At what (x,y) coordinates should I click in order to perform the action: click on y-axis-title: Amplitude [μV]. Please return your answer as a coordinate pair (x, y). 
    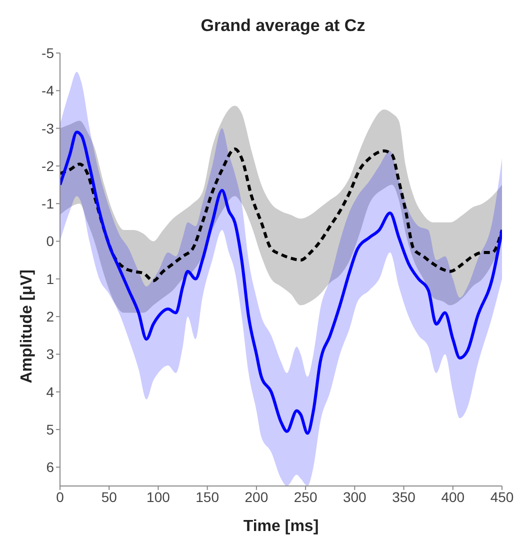
    Looking at the image, I should click on (27, 327).